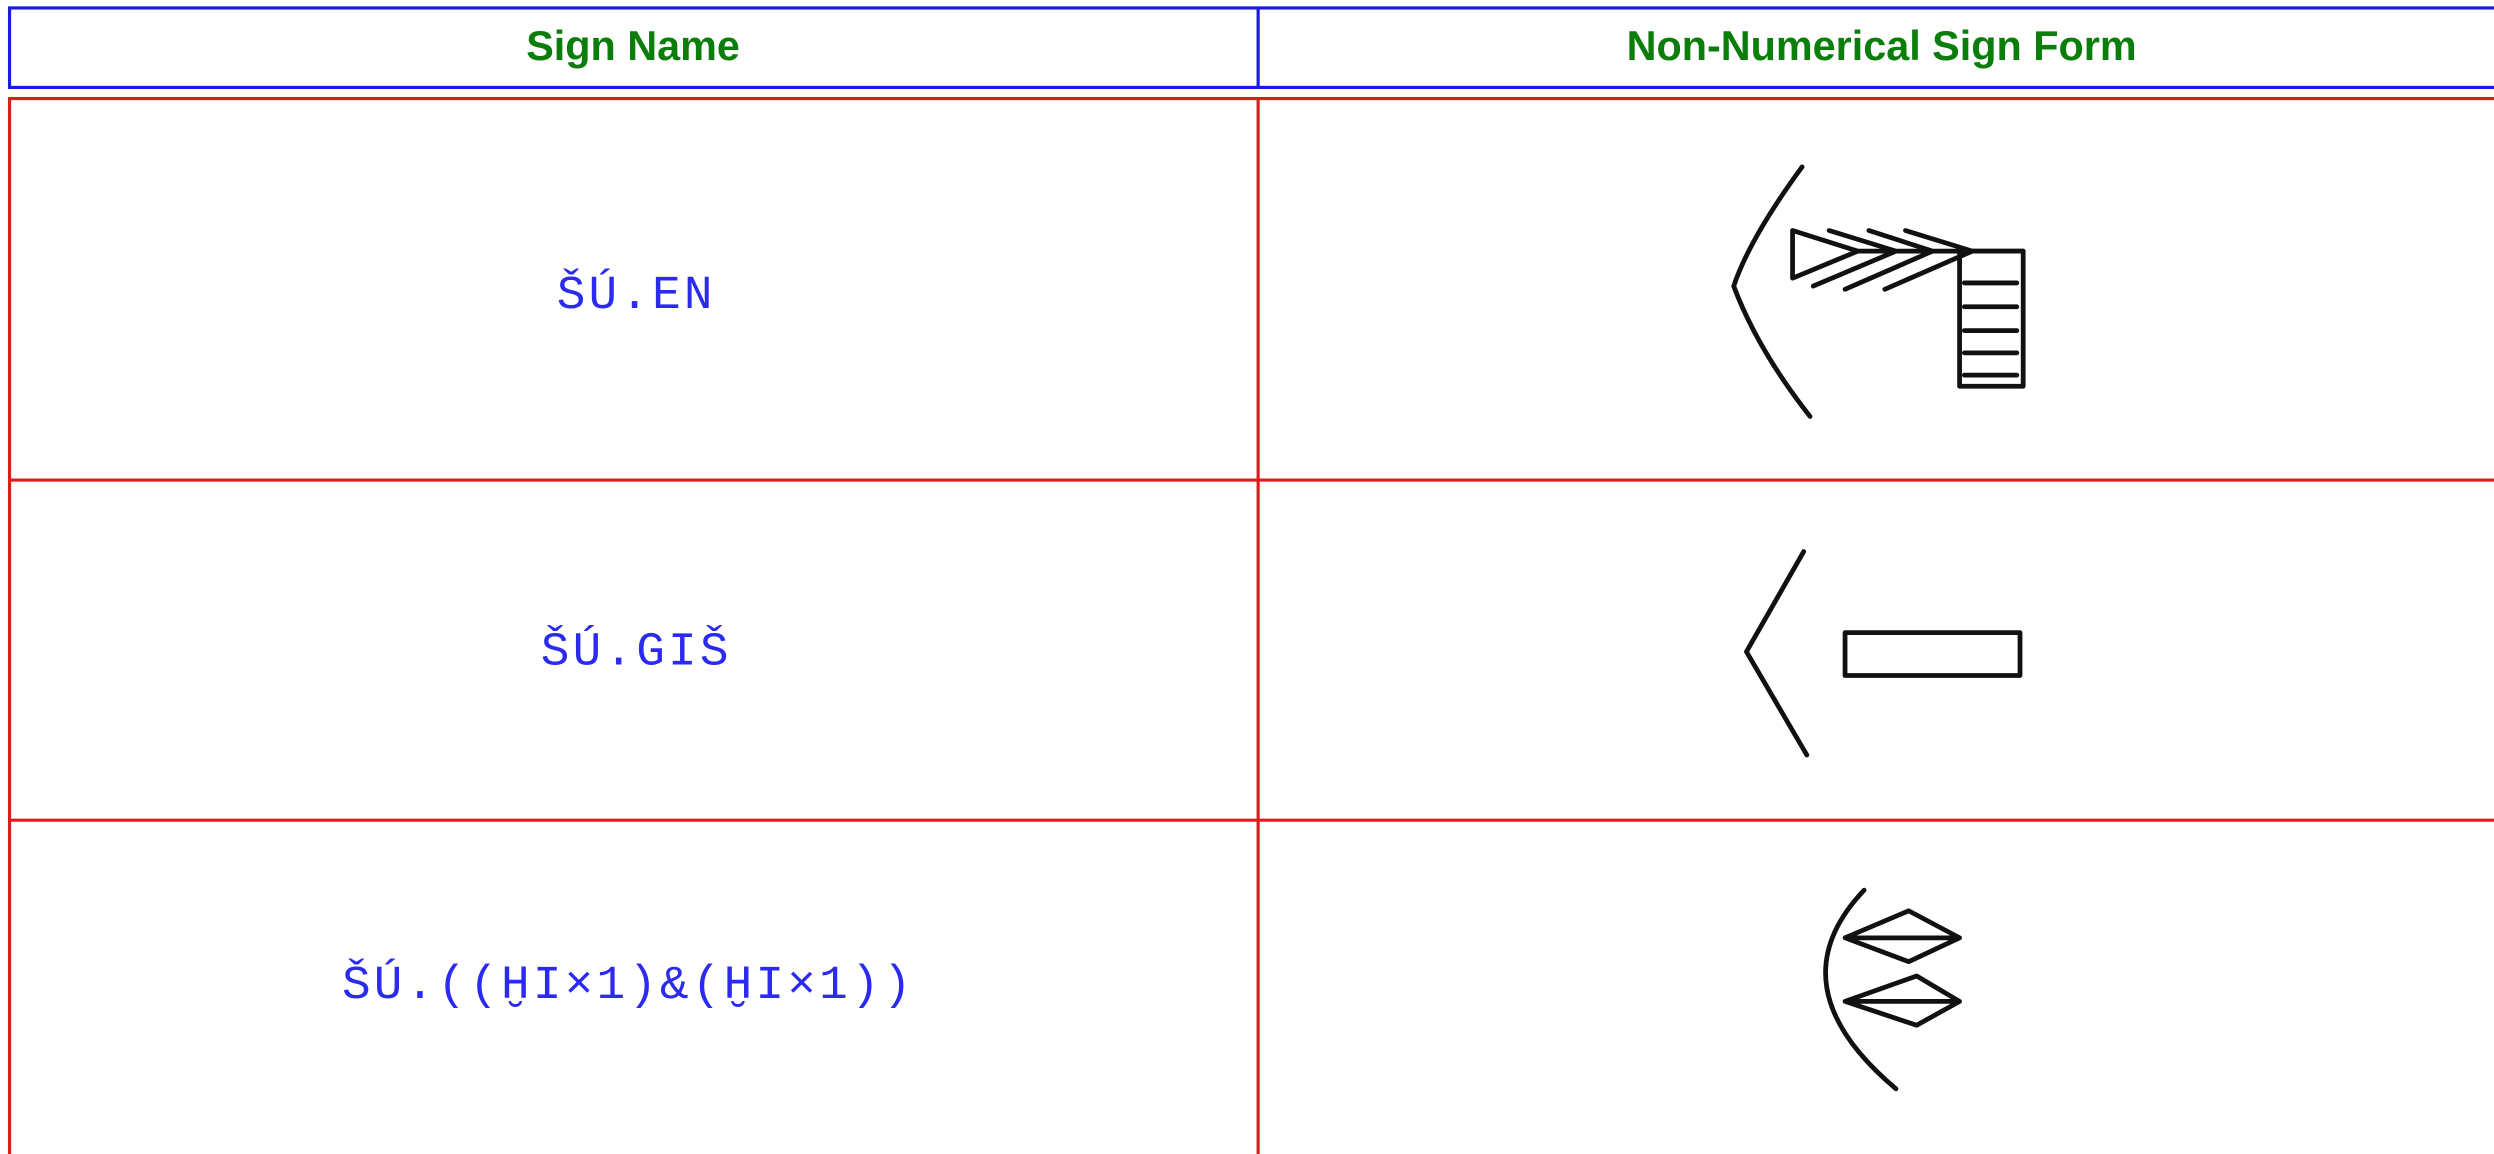 The height and width of the screenshot is (1154, 2494). I want to click on header-cell: Non-Numerical Sign Form, so click(1882, 46).